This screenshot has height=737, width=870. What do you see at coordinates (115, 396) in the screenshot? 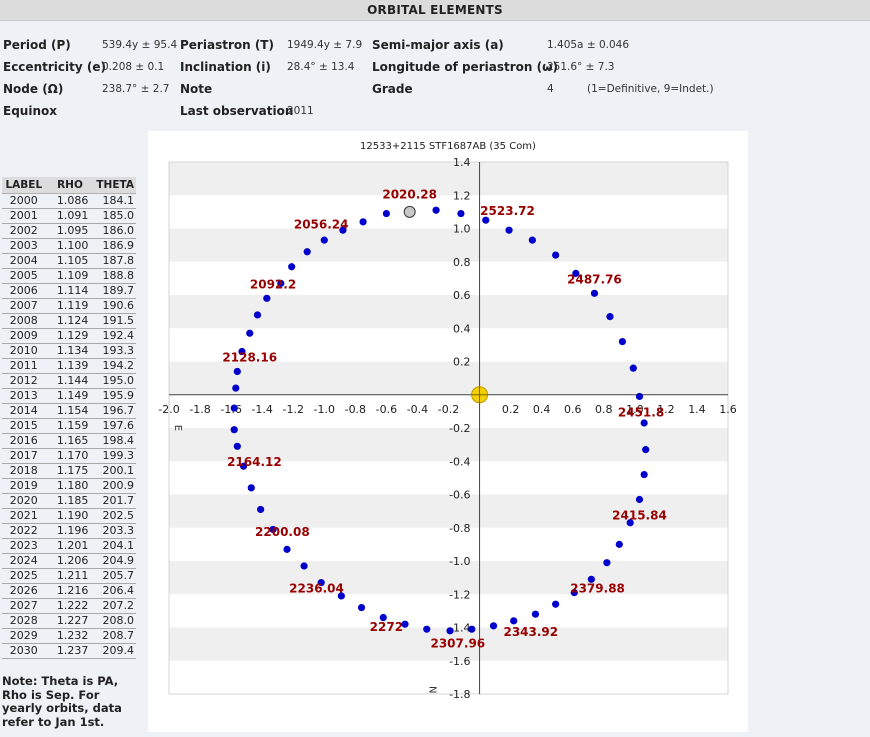
I see `theta-cell: 195.9` at bounding box center [115, 396].